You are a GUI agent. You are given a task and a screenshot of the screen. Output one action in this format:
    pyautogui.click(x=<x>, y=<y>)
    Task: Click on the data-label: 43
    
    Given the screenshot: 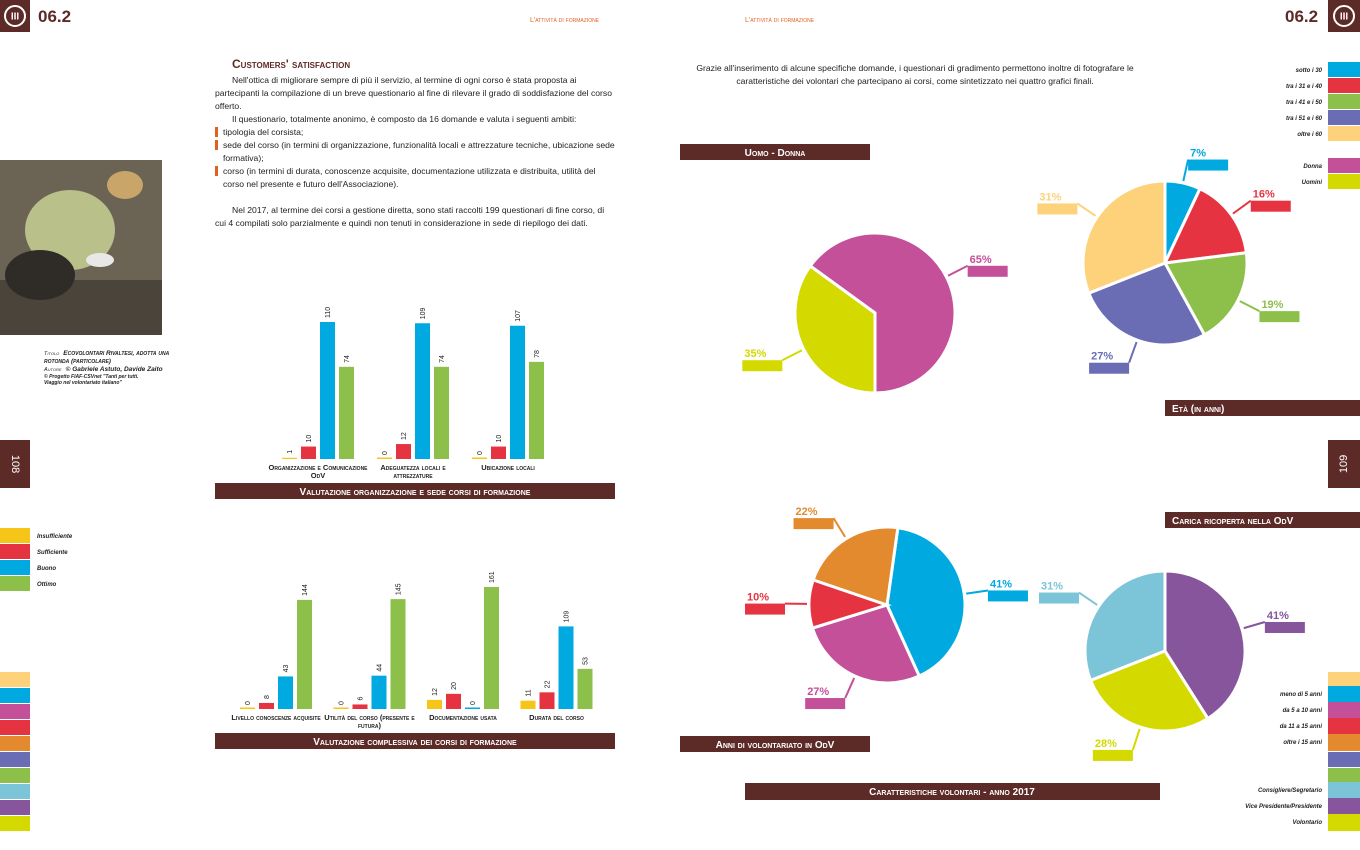 What is the action you would take?
    pyautogui.click(x=286, y=669)
    